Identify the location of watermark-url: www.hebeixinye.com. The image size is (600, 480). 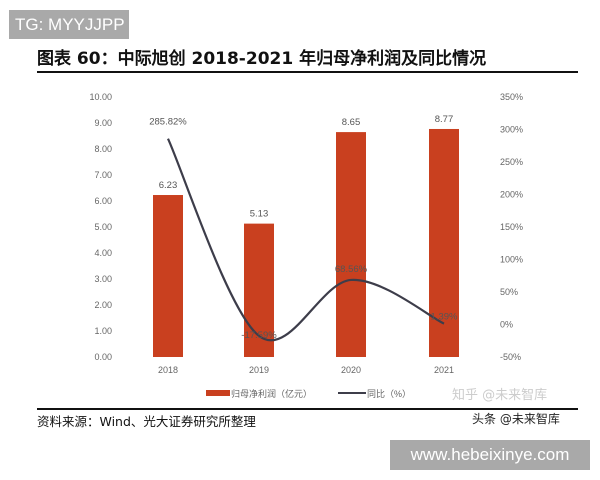
(490, 455).